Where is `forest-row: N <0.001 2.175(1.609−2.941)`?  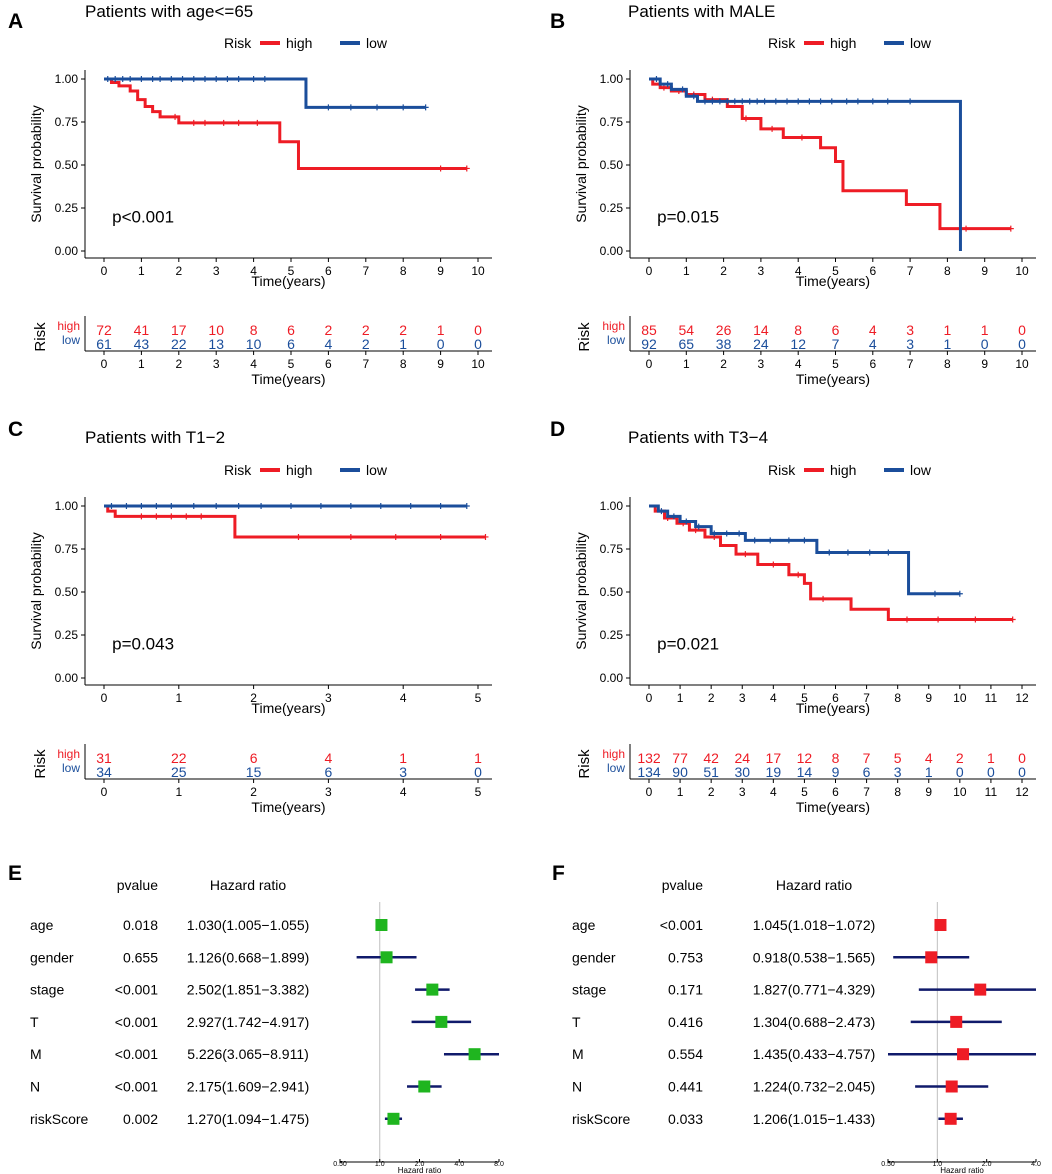 forest-row: N <0.001 2.175(1.609−2.941) is located at coordinates (236, 1087).